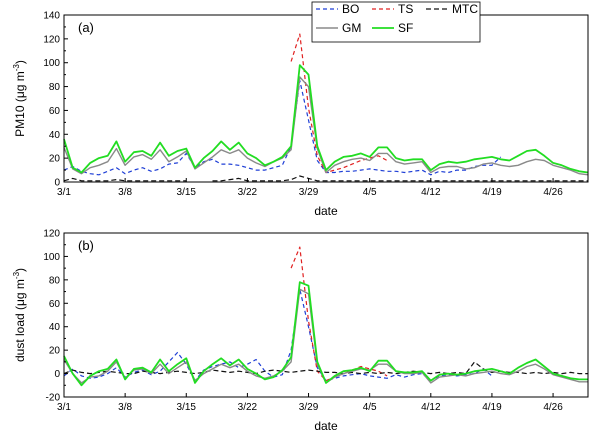  I want to click on panel-a-ylabel: PM10 (μg m-3), so click(19, 98).